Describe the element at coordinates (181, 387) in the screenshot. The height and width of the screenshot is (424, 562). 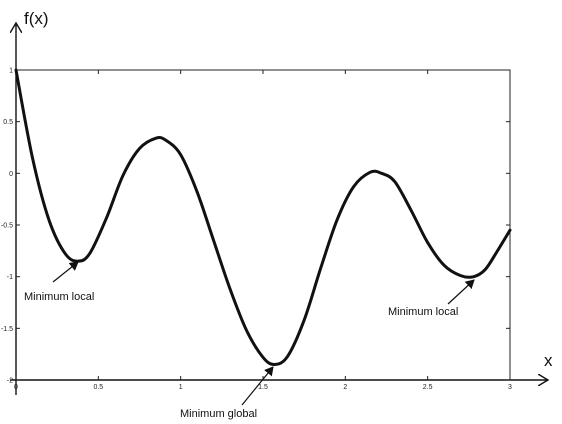
I see `x-tick-label: 1` at that location.